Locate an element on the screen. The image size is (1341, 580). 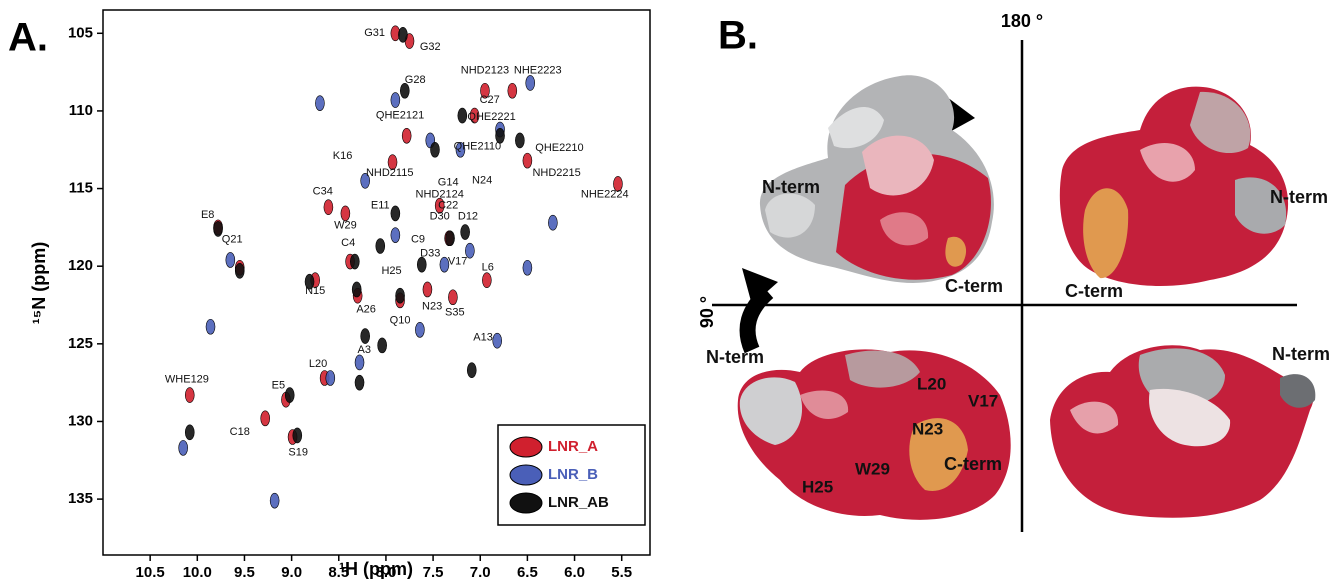
peak-label: V17 is located at coordinates (458, 261).